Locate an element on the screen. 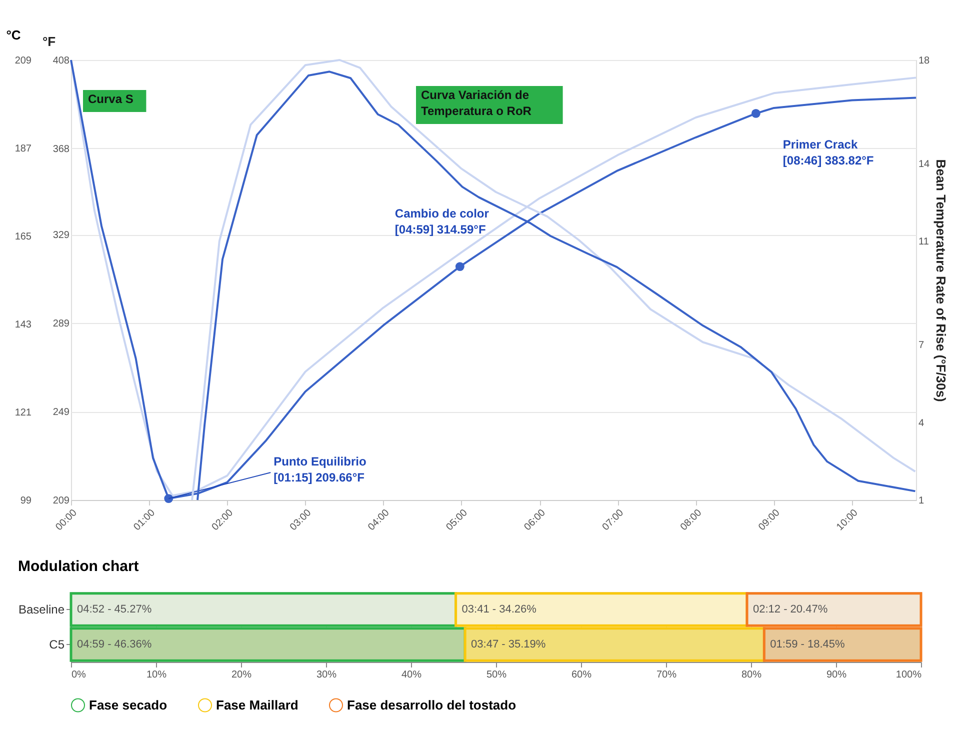 The height and width of the screenshot is (756, 971). y3-tick-label: 143 is located at coordinates (23, 325).